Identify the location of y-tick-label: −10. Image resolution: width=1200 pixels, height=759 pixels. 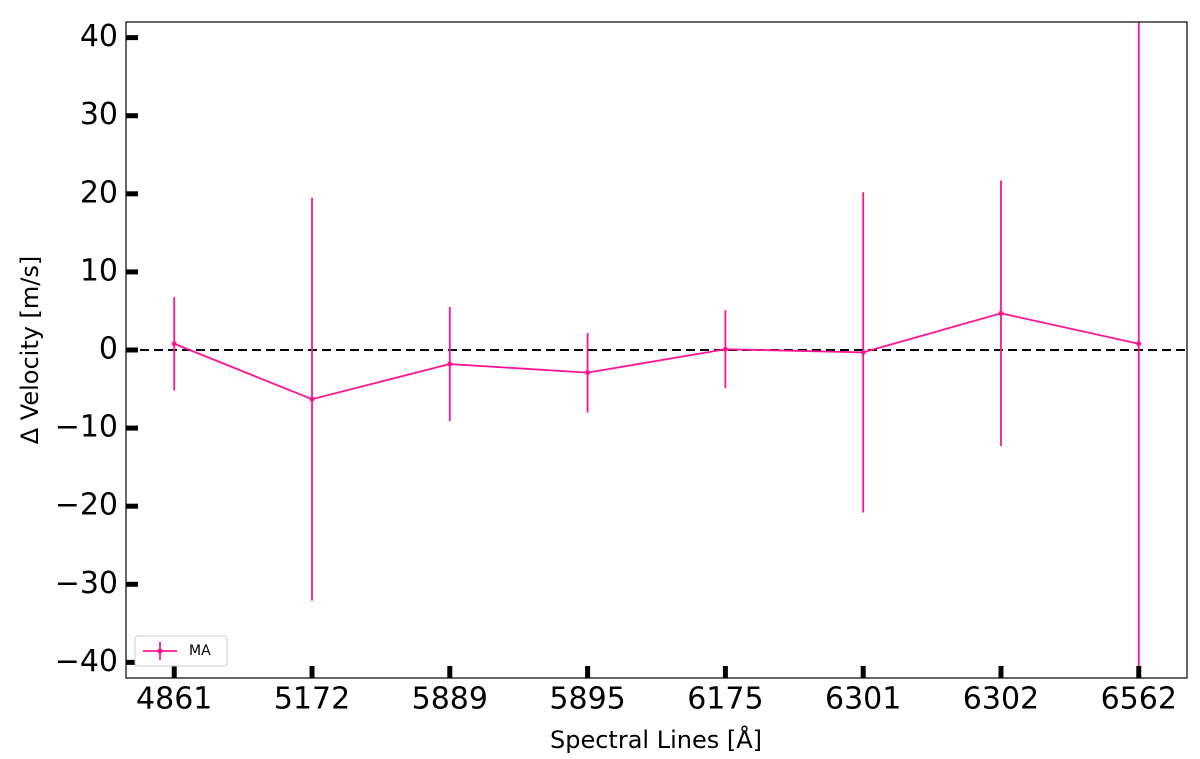
(86, 427).